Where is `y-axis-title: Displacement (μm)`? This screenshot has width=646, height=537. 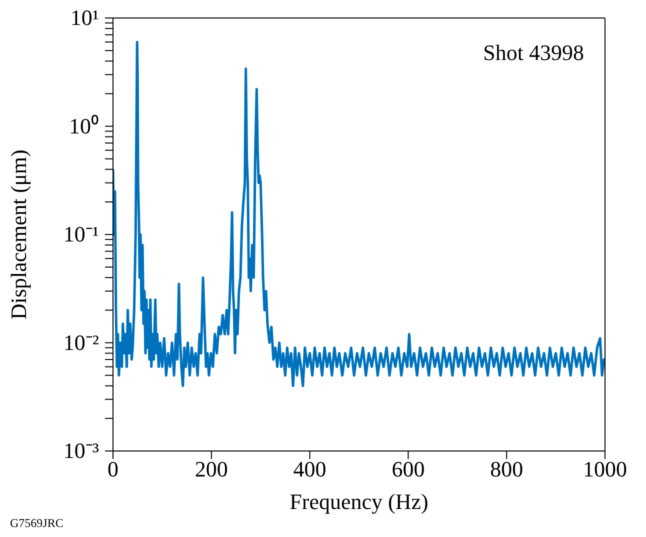
y-axis-title: Displacement (μm) is located at coordinates (18, 234).